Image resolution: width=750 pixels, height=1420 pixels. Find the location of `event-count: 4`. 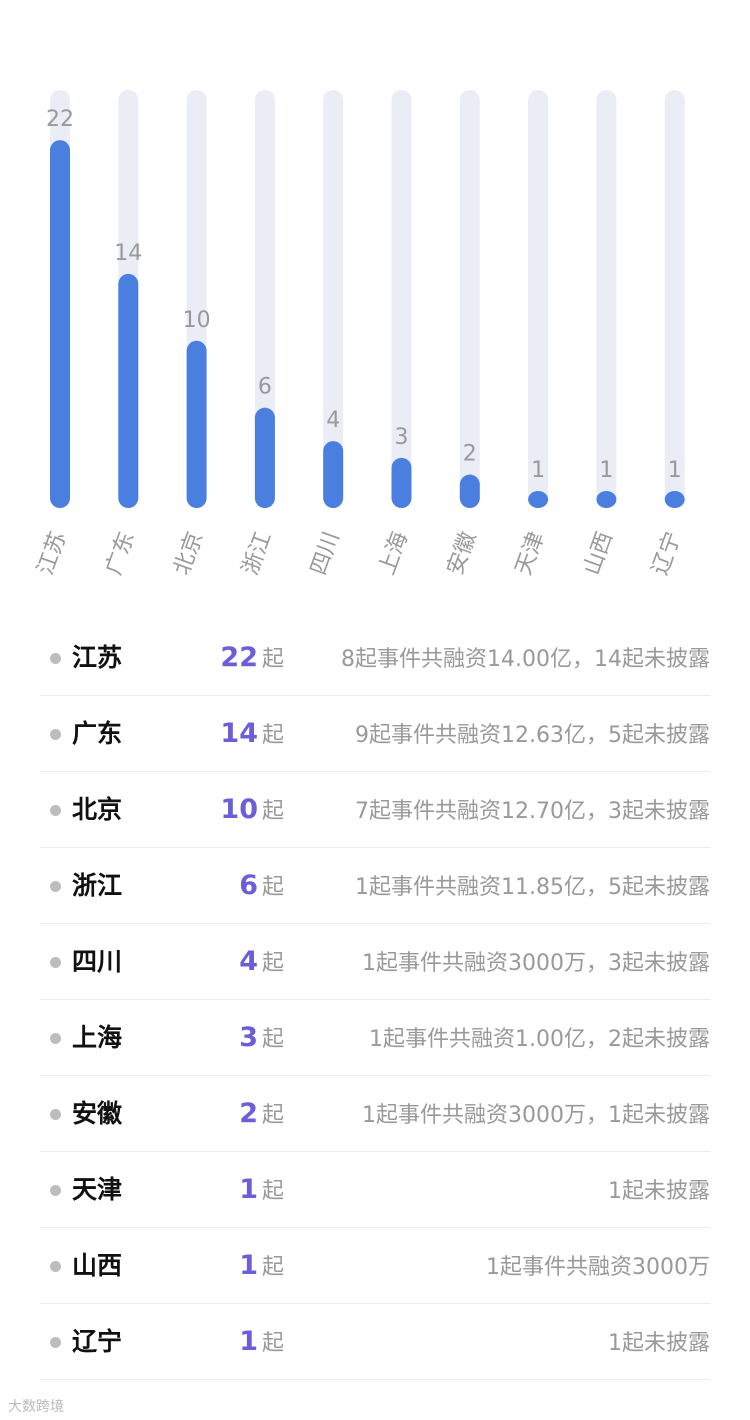

event-count: 4 is located at coordinates (248, 961).